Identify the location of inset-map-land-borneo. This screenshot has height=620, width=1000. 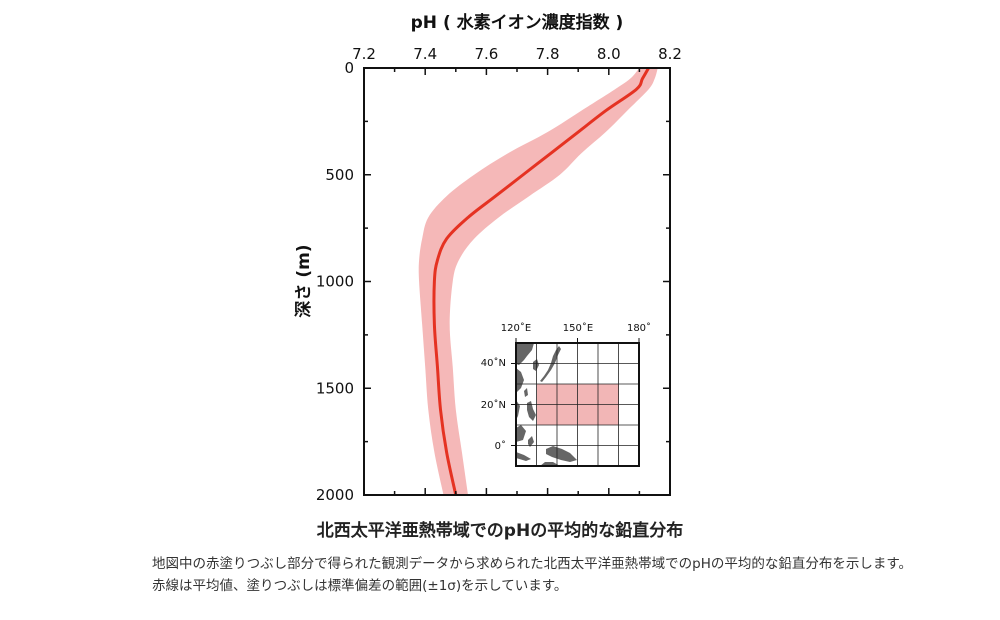
(521, 433).